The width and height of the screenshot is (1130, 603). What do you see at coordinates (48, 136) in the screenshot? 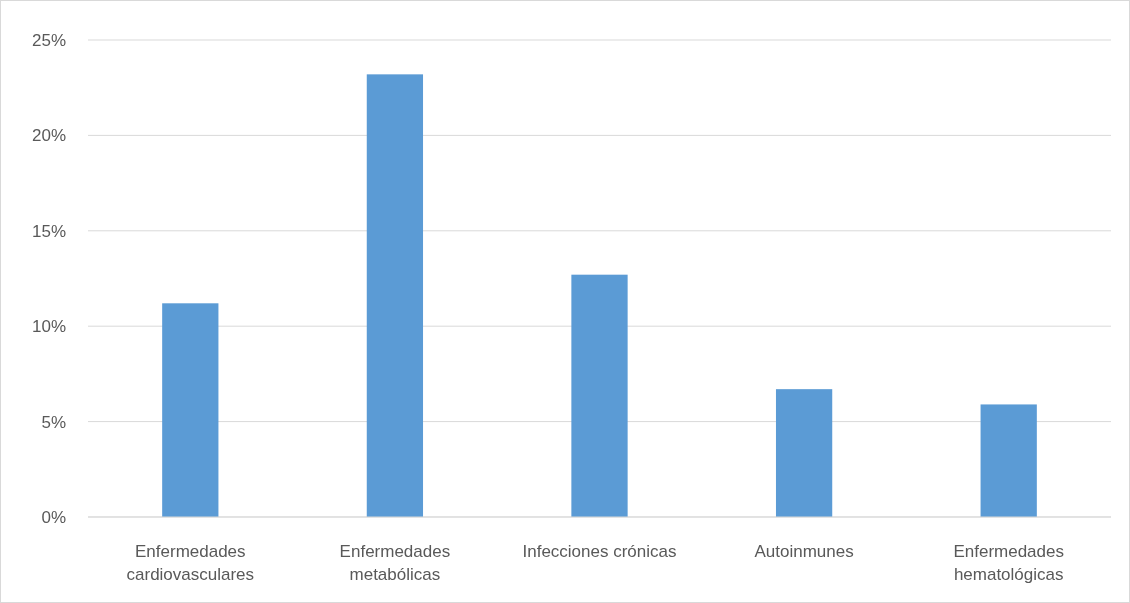
I see `y-tick-label: 20%` at bounding box center [48, 136].